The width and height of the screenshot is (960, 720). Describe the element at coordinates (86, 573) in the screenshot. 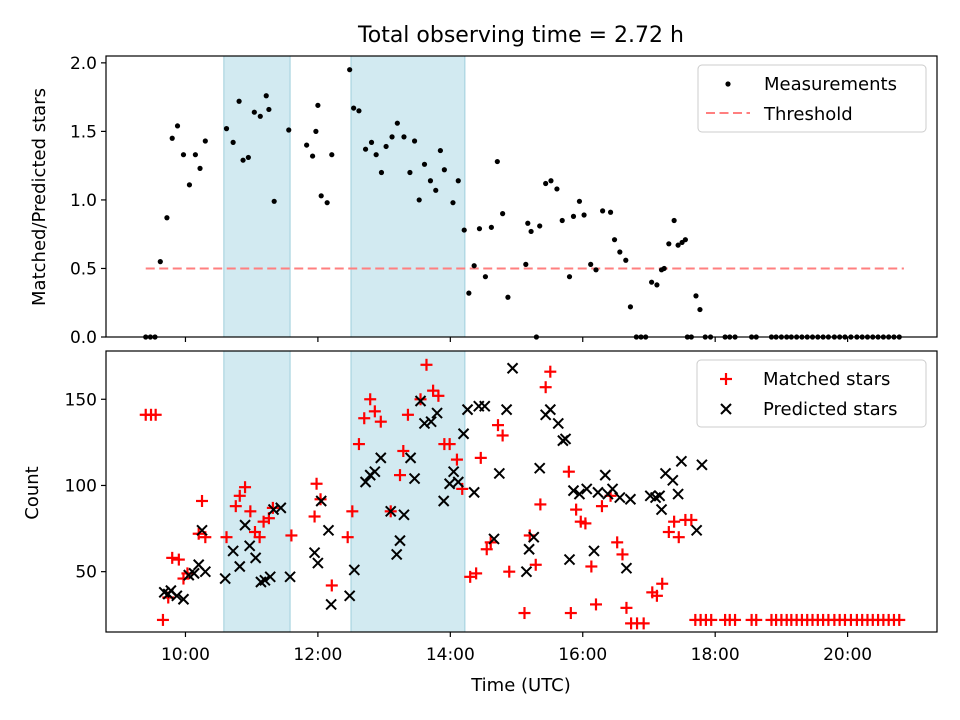

I see `y-tick-label: 50` at that location.